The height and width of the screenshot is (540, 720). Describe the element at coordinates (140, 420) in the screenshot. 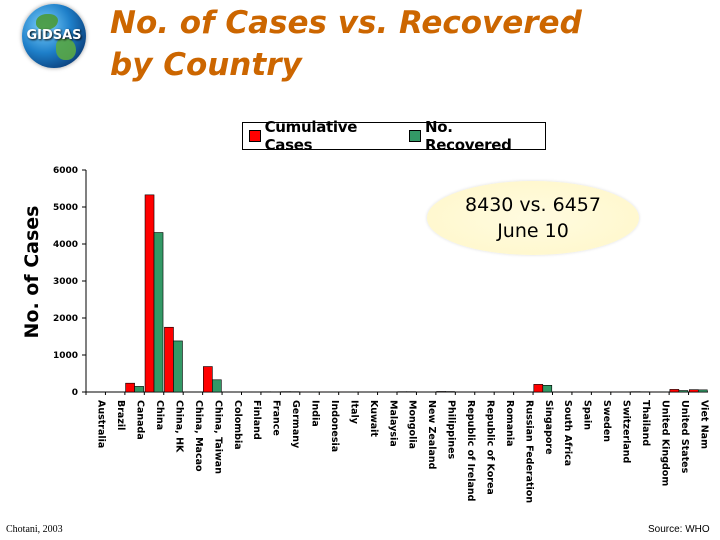

I see `x-category-label: Canada` at that location.